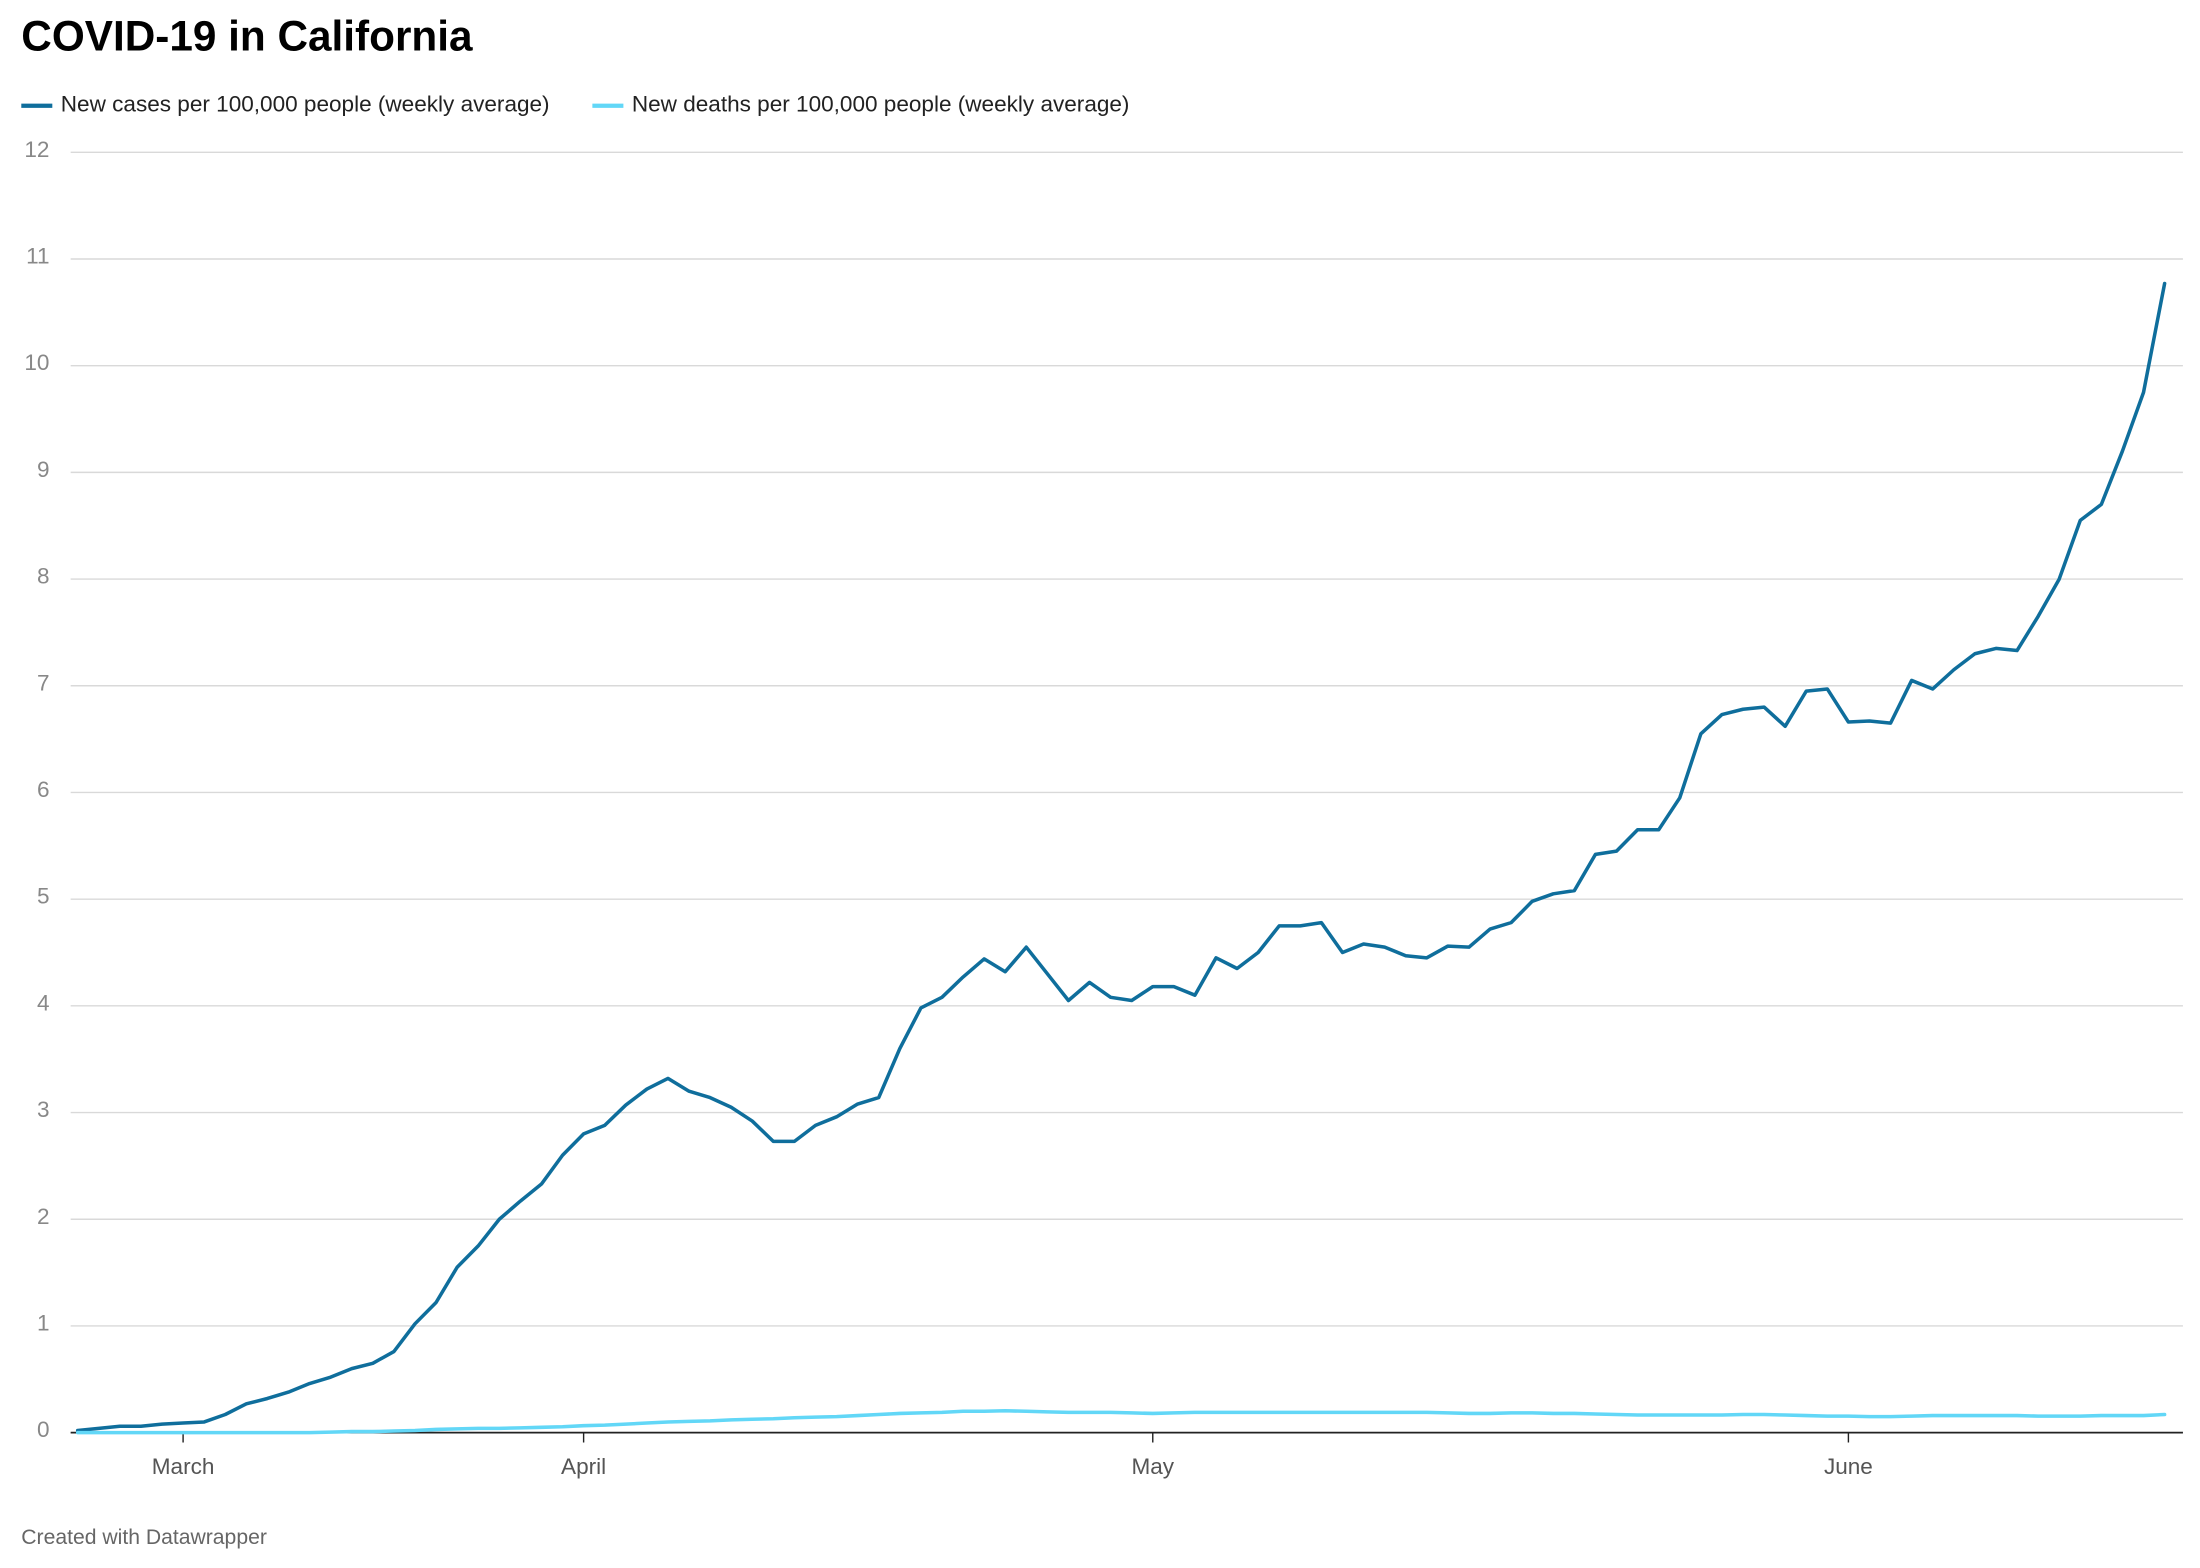  Describe the element at coordinates (36, 362) in the screenshot. I see `y-tick-label: 10` at that location.